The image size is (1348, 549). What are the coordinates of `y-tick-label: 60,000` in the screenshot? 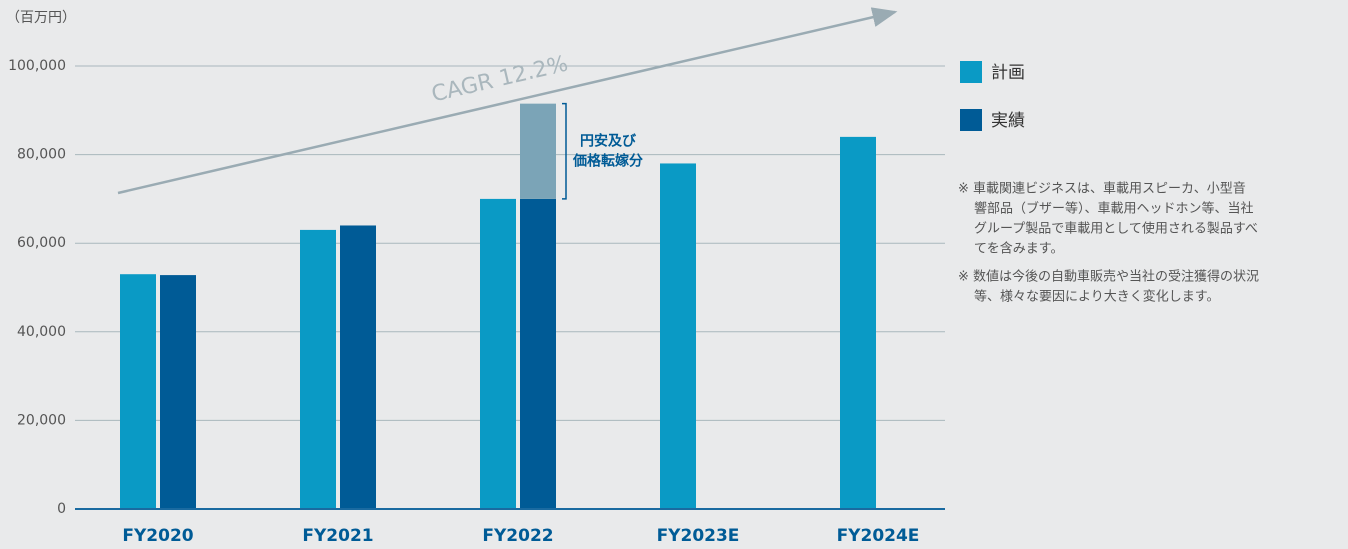 It's located at (41, 243).